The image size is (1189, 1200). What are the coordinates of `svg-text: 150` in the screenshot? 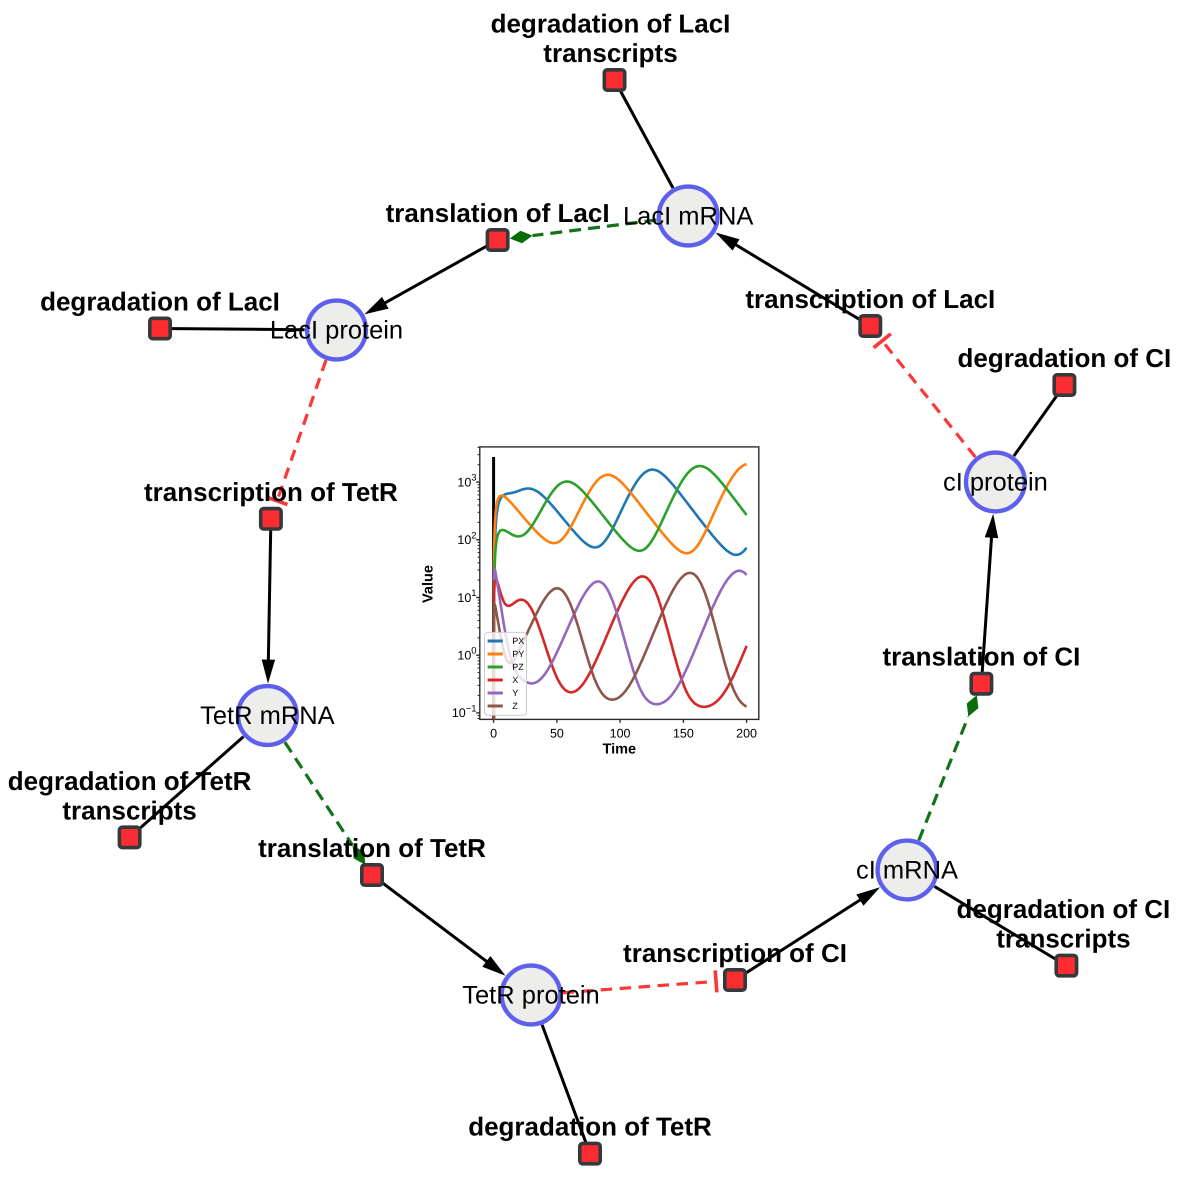 It's located at (683, 734).